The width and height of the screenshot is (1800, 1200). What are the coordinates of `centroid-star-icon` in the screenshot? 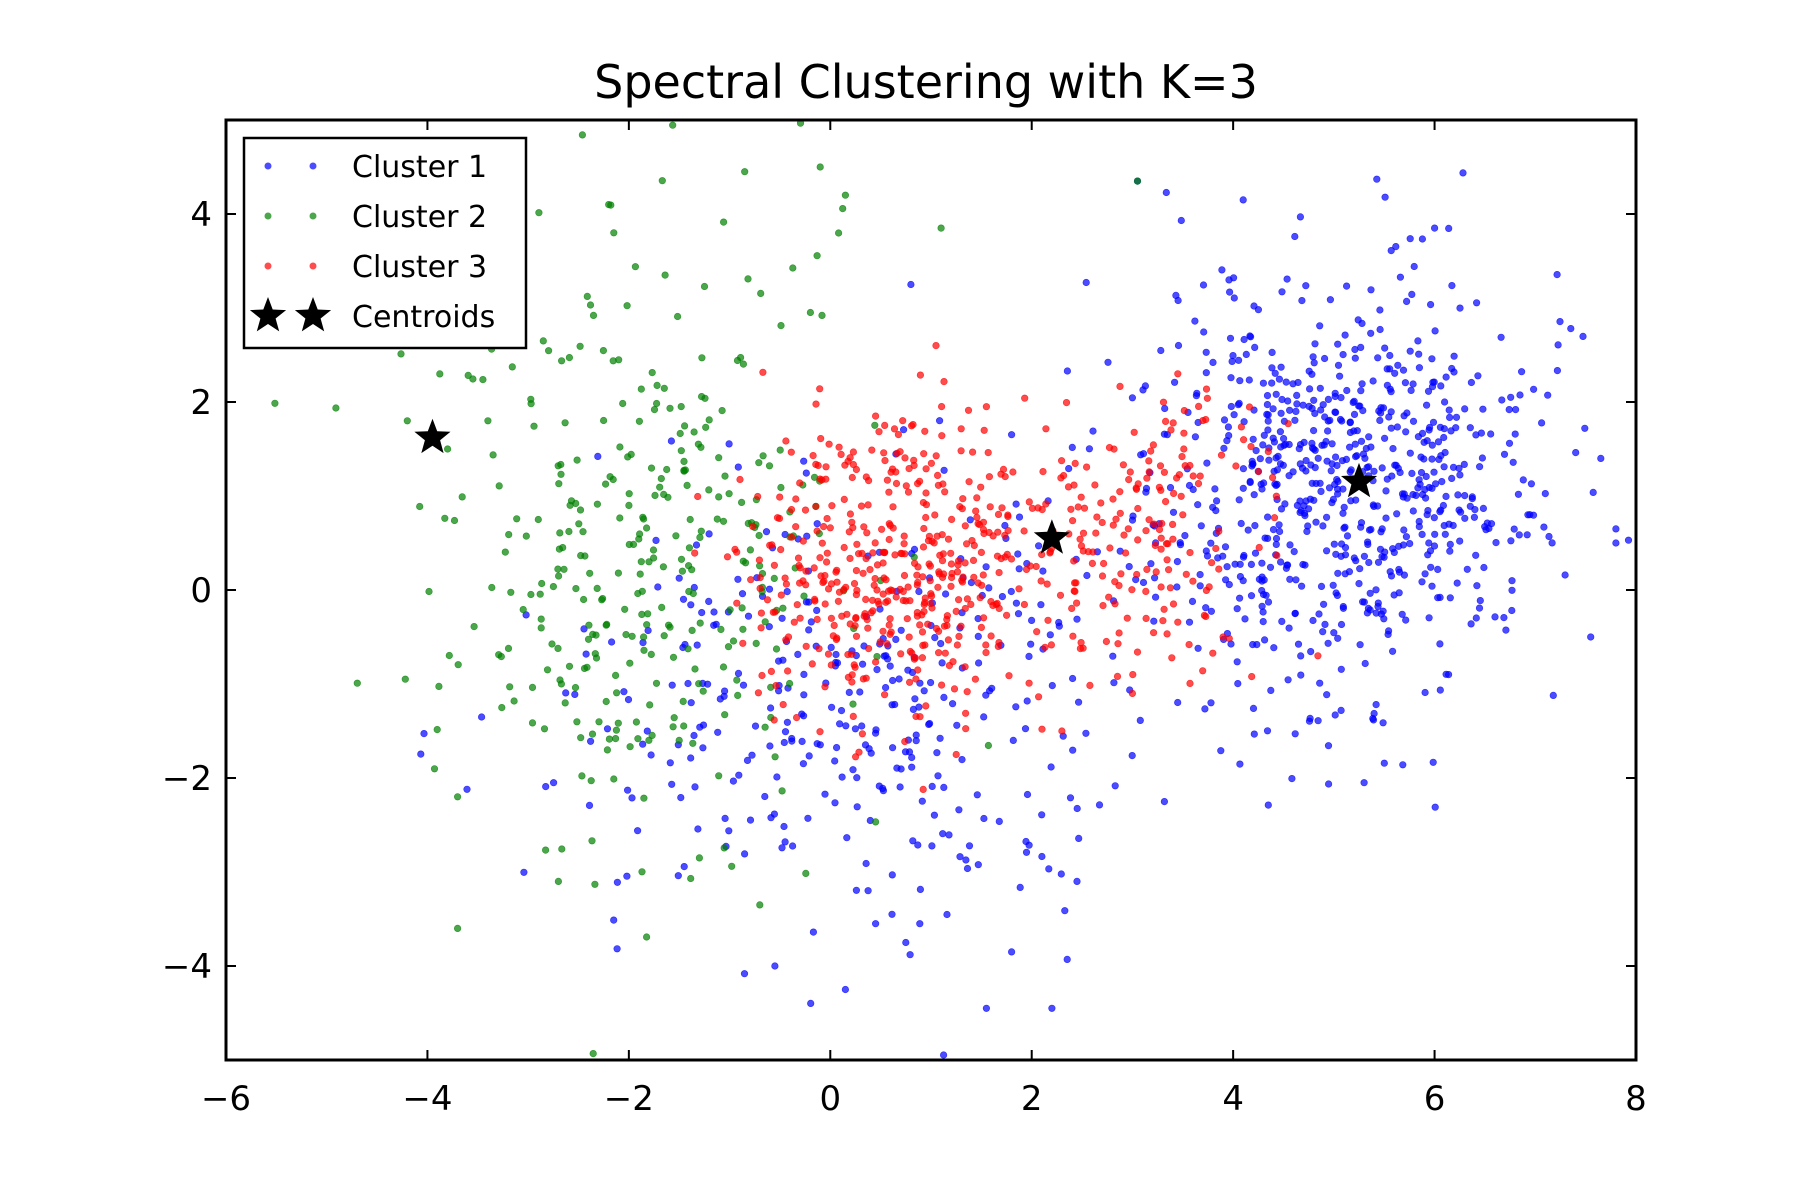 It's located at (1359, 480).